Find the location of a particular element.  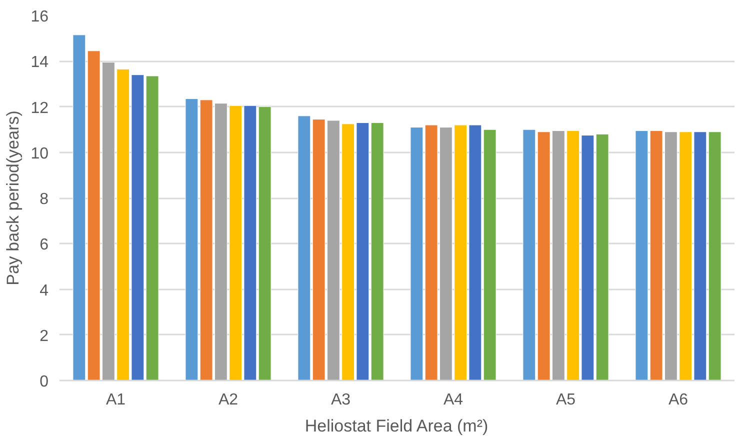

y-tick-label: 16 is located at coordinates (39, 17).